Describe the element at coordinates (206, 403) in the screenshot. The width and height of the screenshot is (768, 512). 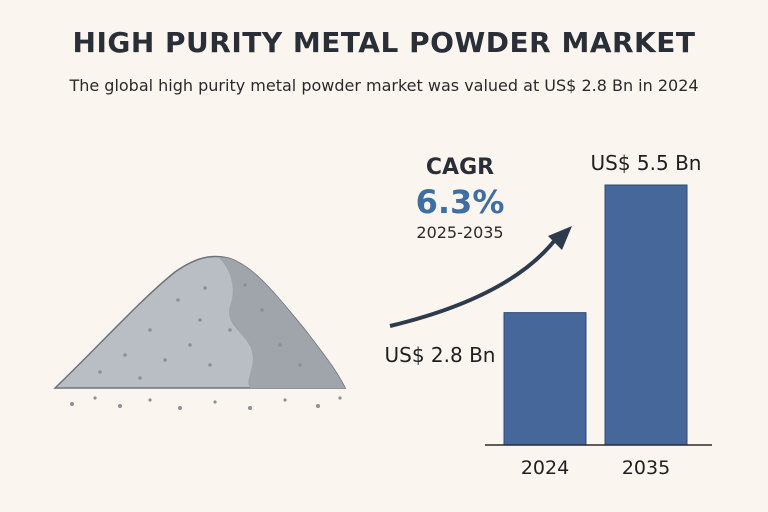
I see `scattered-grains` at that location.